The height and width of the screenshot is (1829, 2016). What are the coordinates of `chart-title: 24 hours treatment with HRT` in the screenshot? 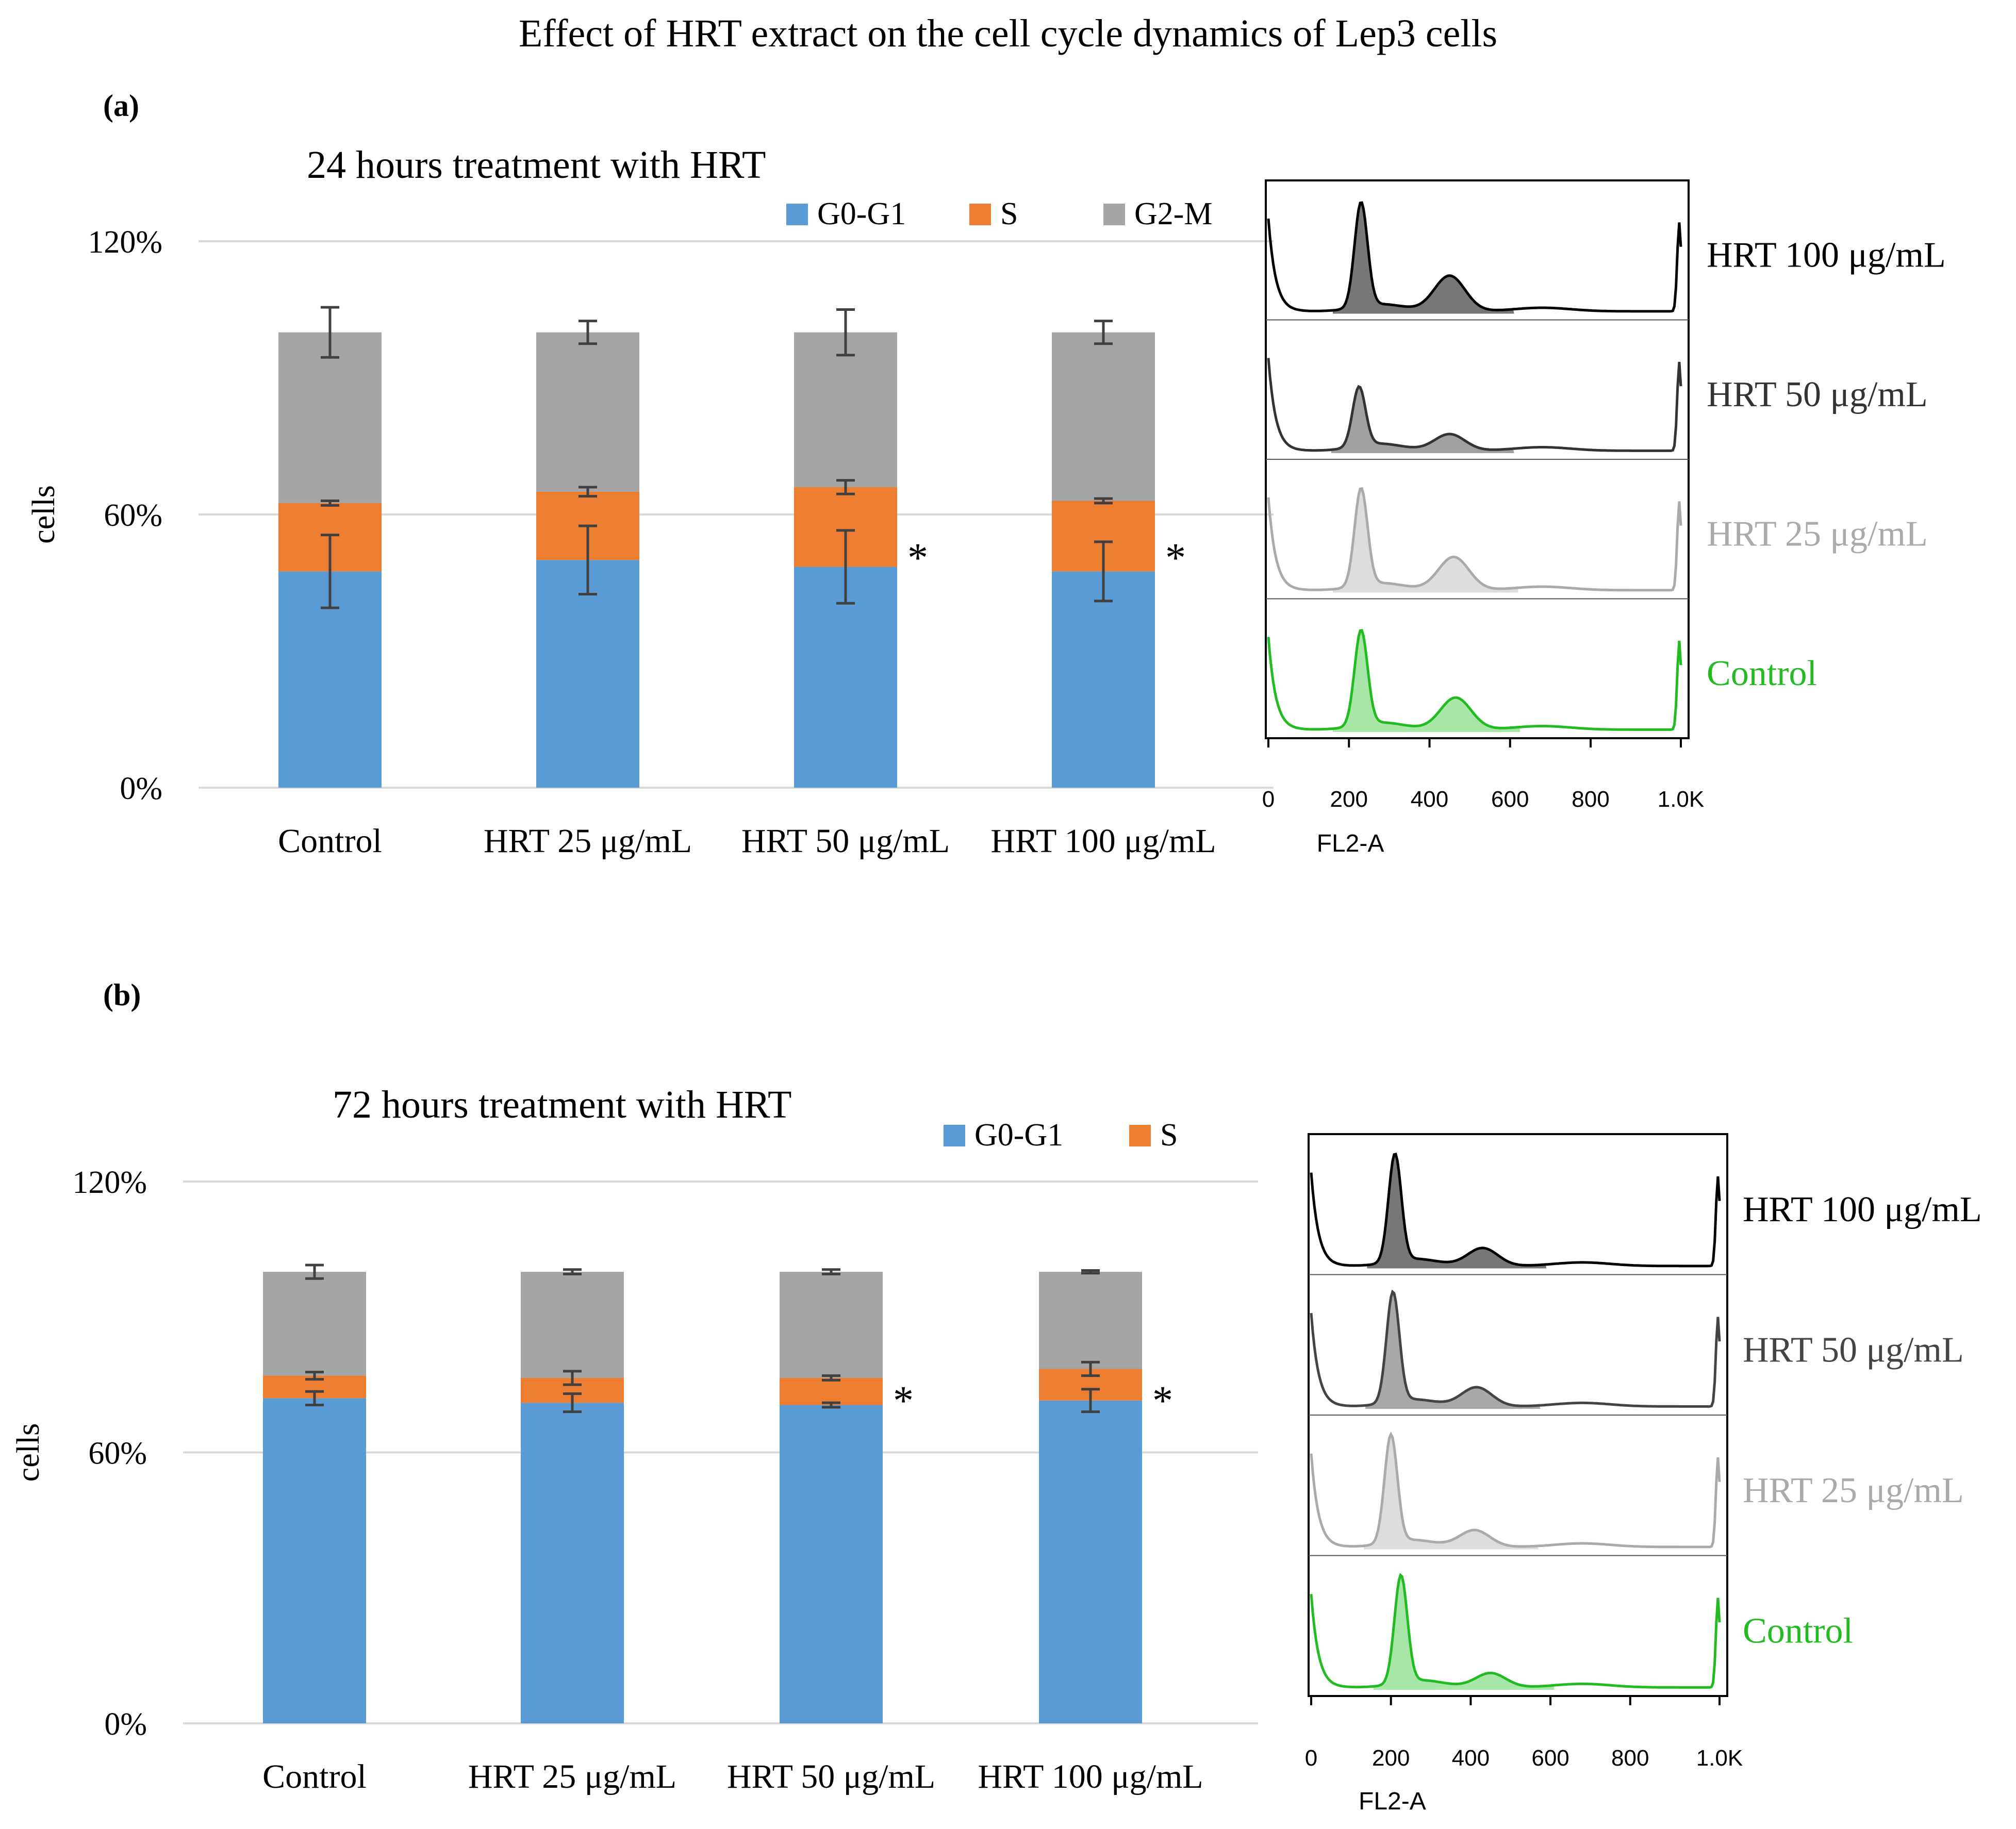 It's located at (536, 165).